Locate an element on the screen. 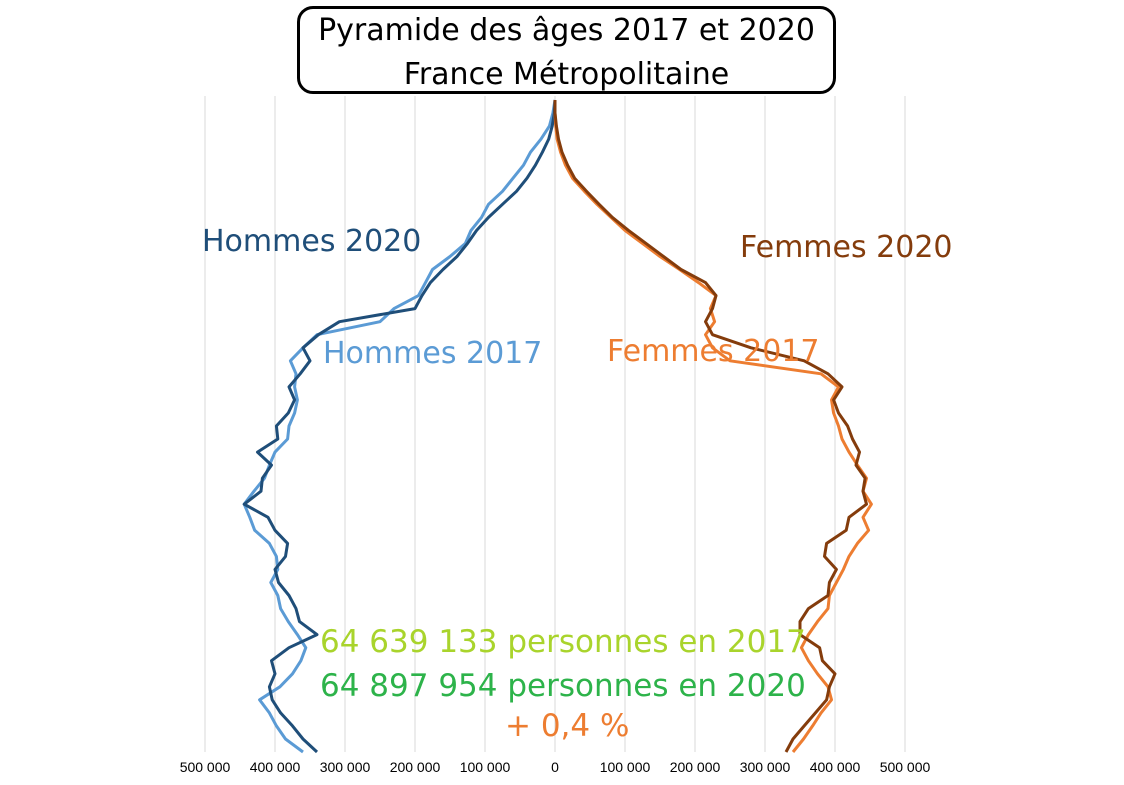 The width and height of the screenshot is (1124, 785). chart-title: Pyramide des âges 2017 et 2020 is located at coordinates (566, 30).